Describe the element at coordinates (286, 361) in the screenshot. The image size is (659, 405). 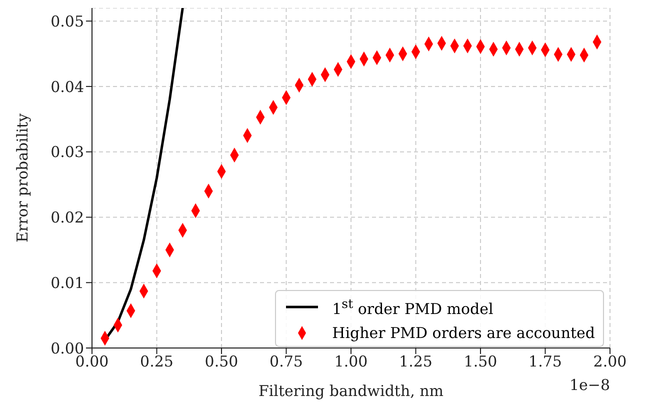
I see `x-tick-label: 0.75` at that location.